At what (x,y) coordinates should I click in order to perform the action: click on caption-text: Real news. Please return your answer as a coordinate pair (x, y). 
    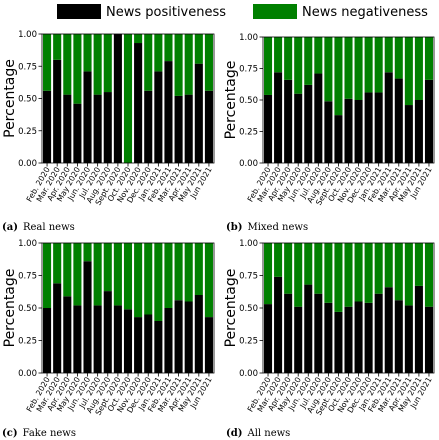
    Looking at the image, I should click on (49, 227).